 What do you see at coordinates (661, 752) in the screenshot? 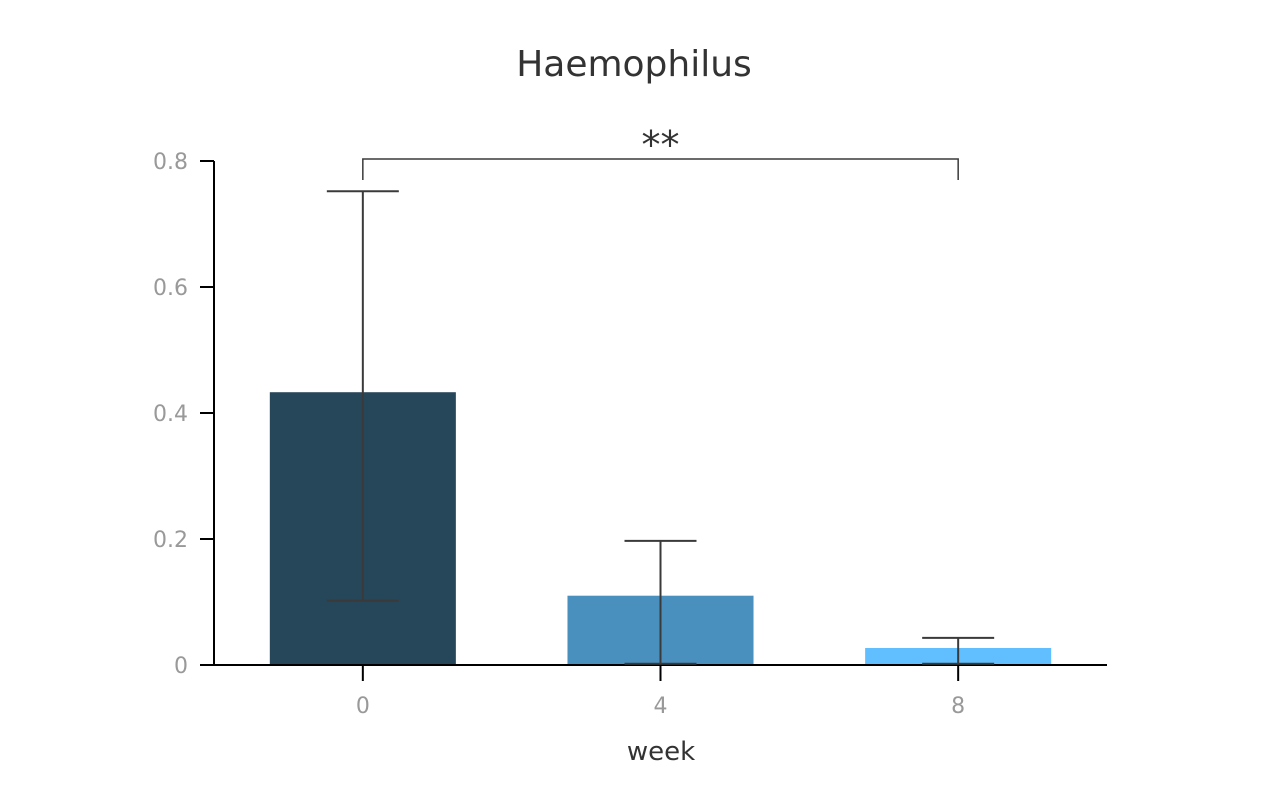
I see `x-axis-label: week` at bounding box center [661, 752].